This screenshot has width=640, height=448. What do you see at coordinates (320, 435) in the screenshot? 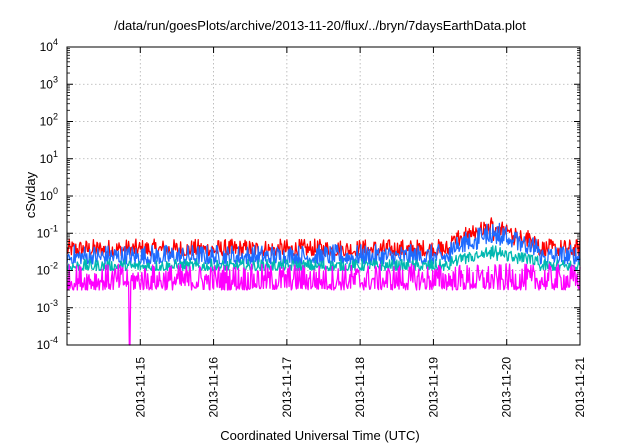
I see `x-axis-label: Coordinated Universal Time (UTC)` at bounding box center [320, 435].